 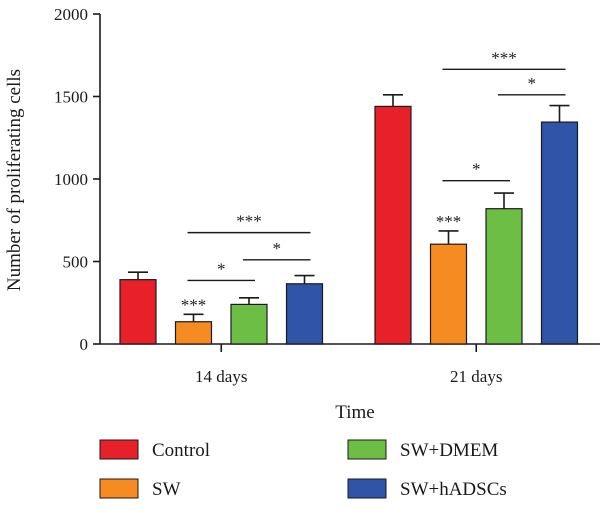 I want to click on legend-label: Control, so click(x=181, y=450).